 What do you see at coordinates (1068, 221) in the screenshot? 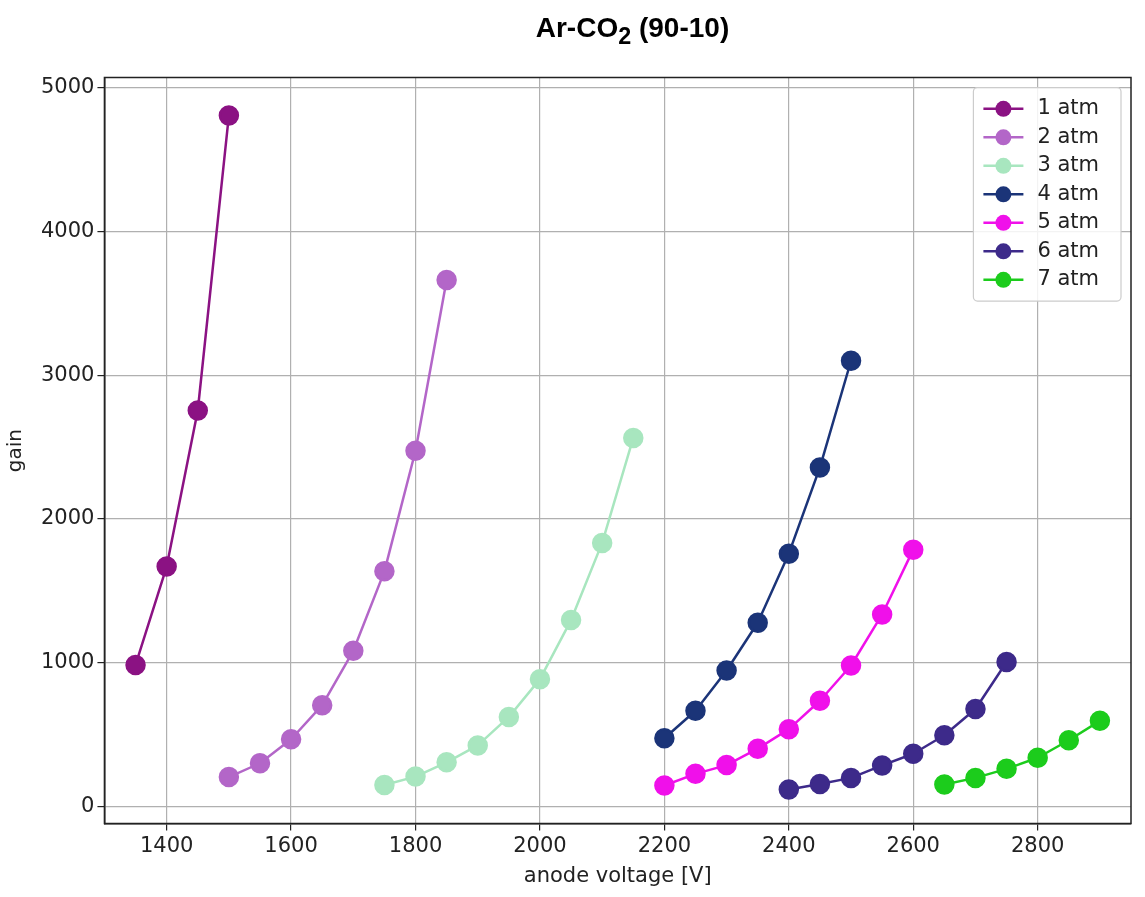
I see `legend-label: 5 atm` at bounding box center [1068, 221].